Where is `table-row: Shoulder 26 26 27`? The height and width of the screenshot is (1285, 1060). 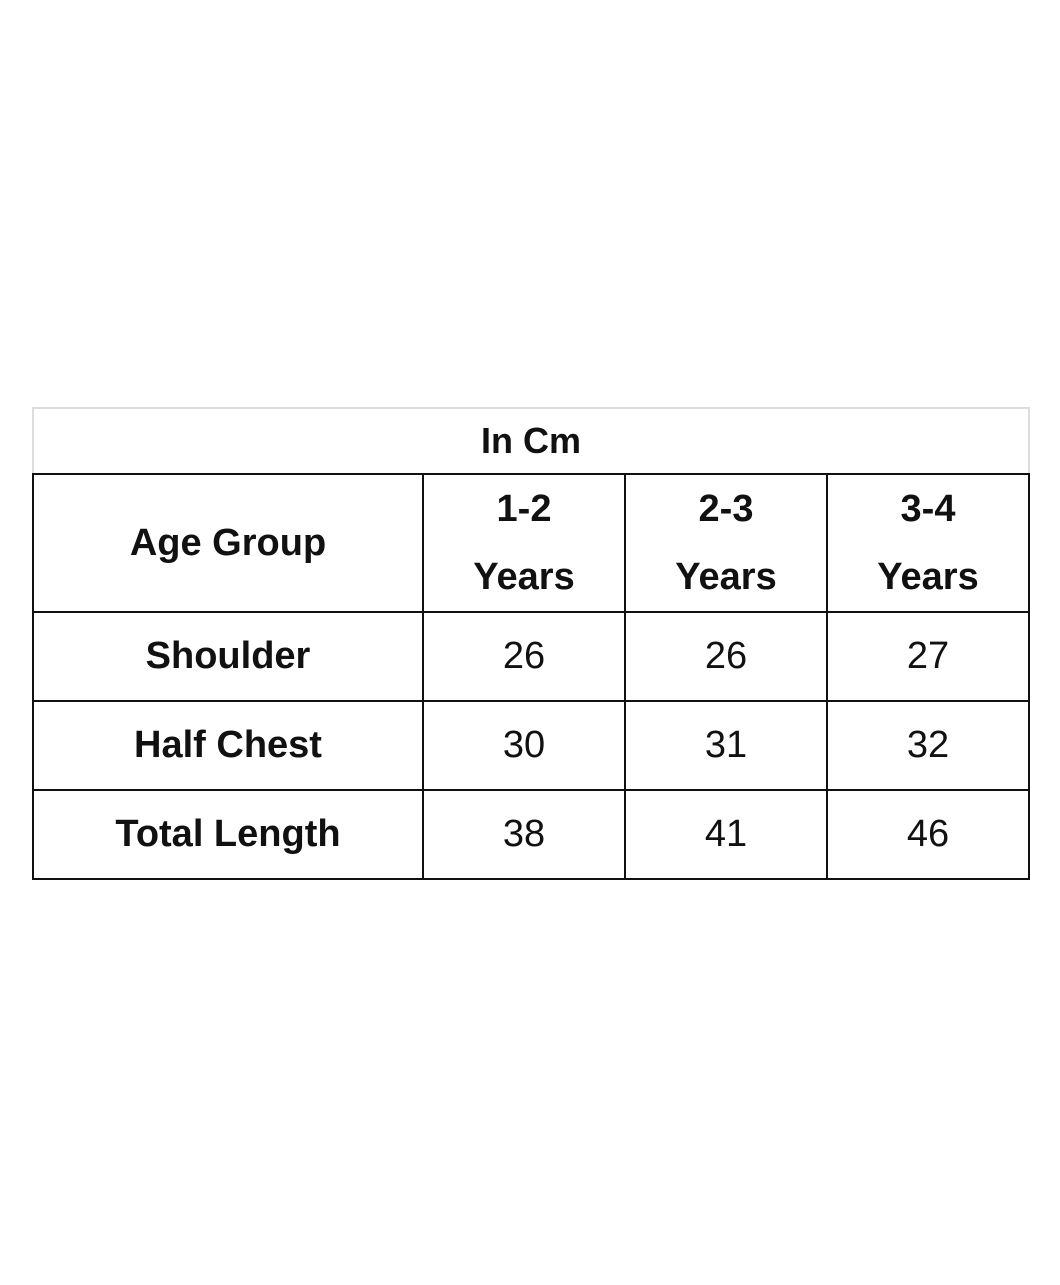
table-row: Shoulder 26 26 27 is located at coordinates (531, 656).